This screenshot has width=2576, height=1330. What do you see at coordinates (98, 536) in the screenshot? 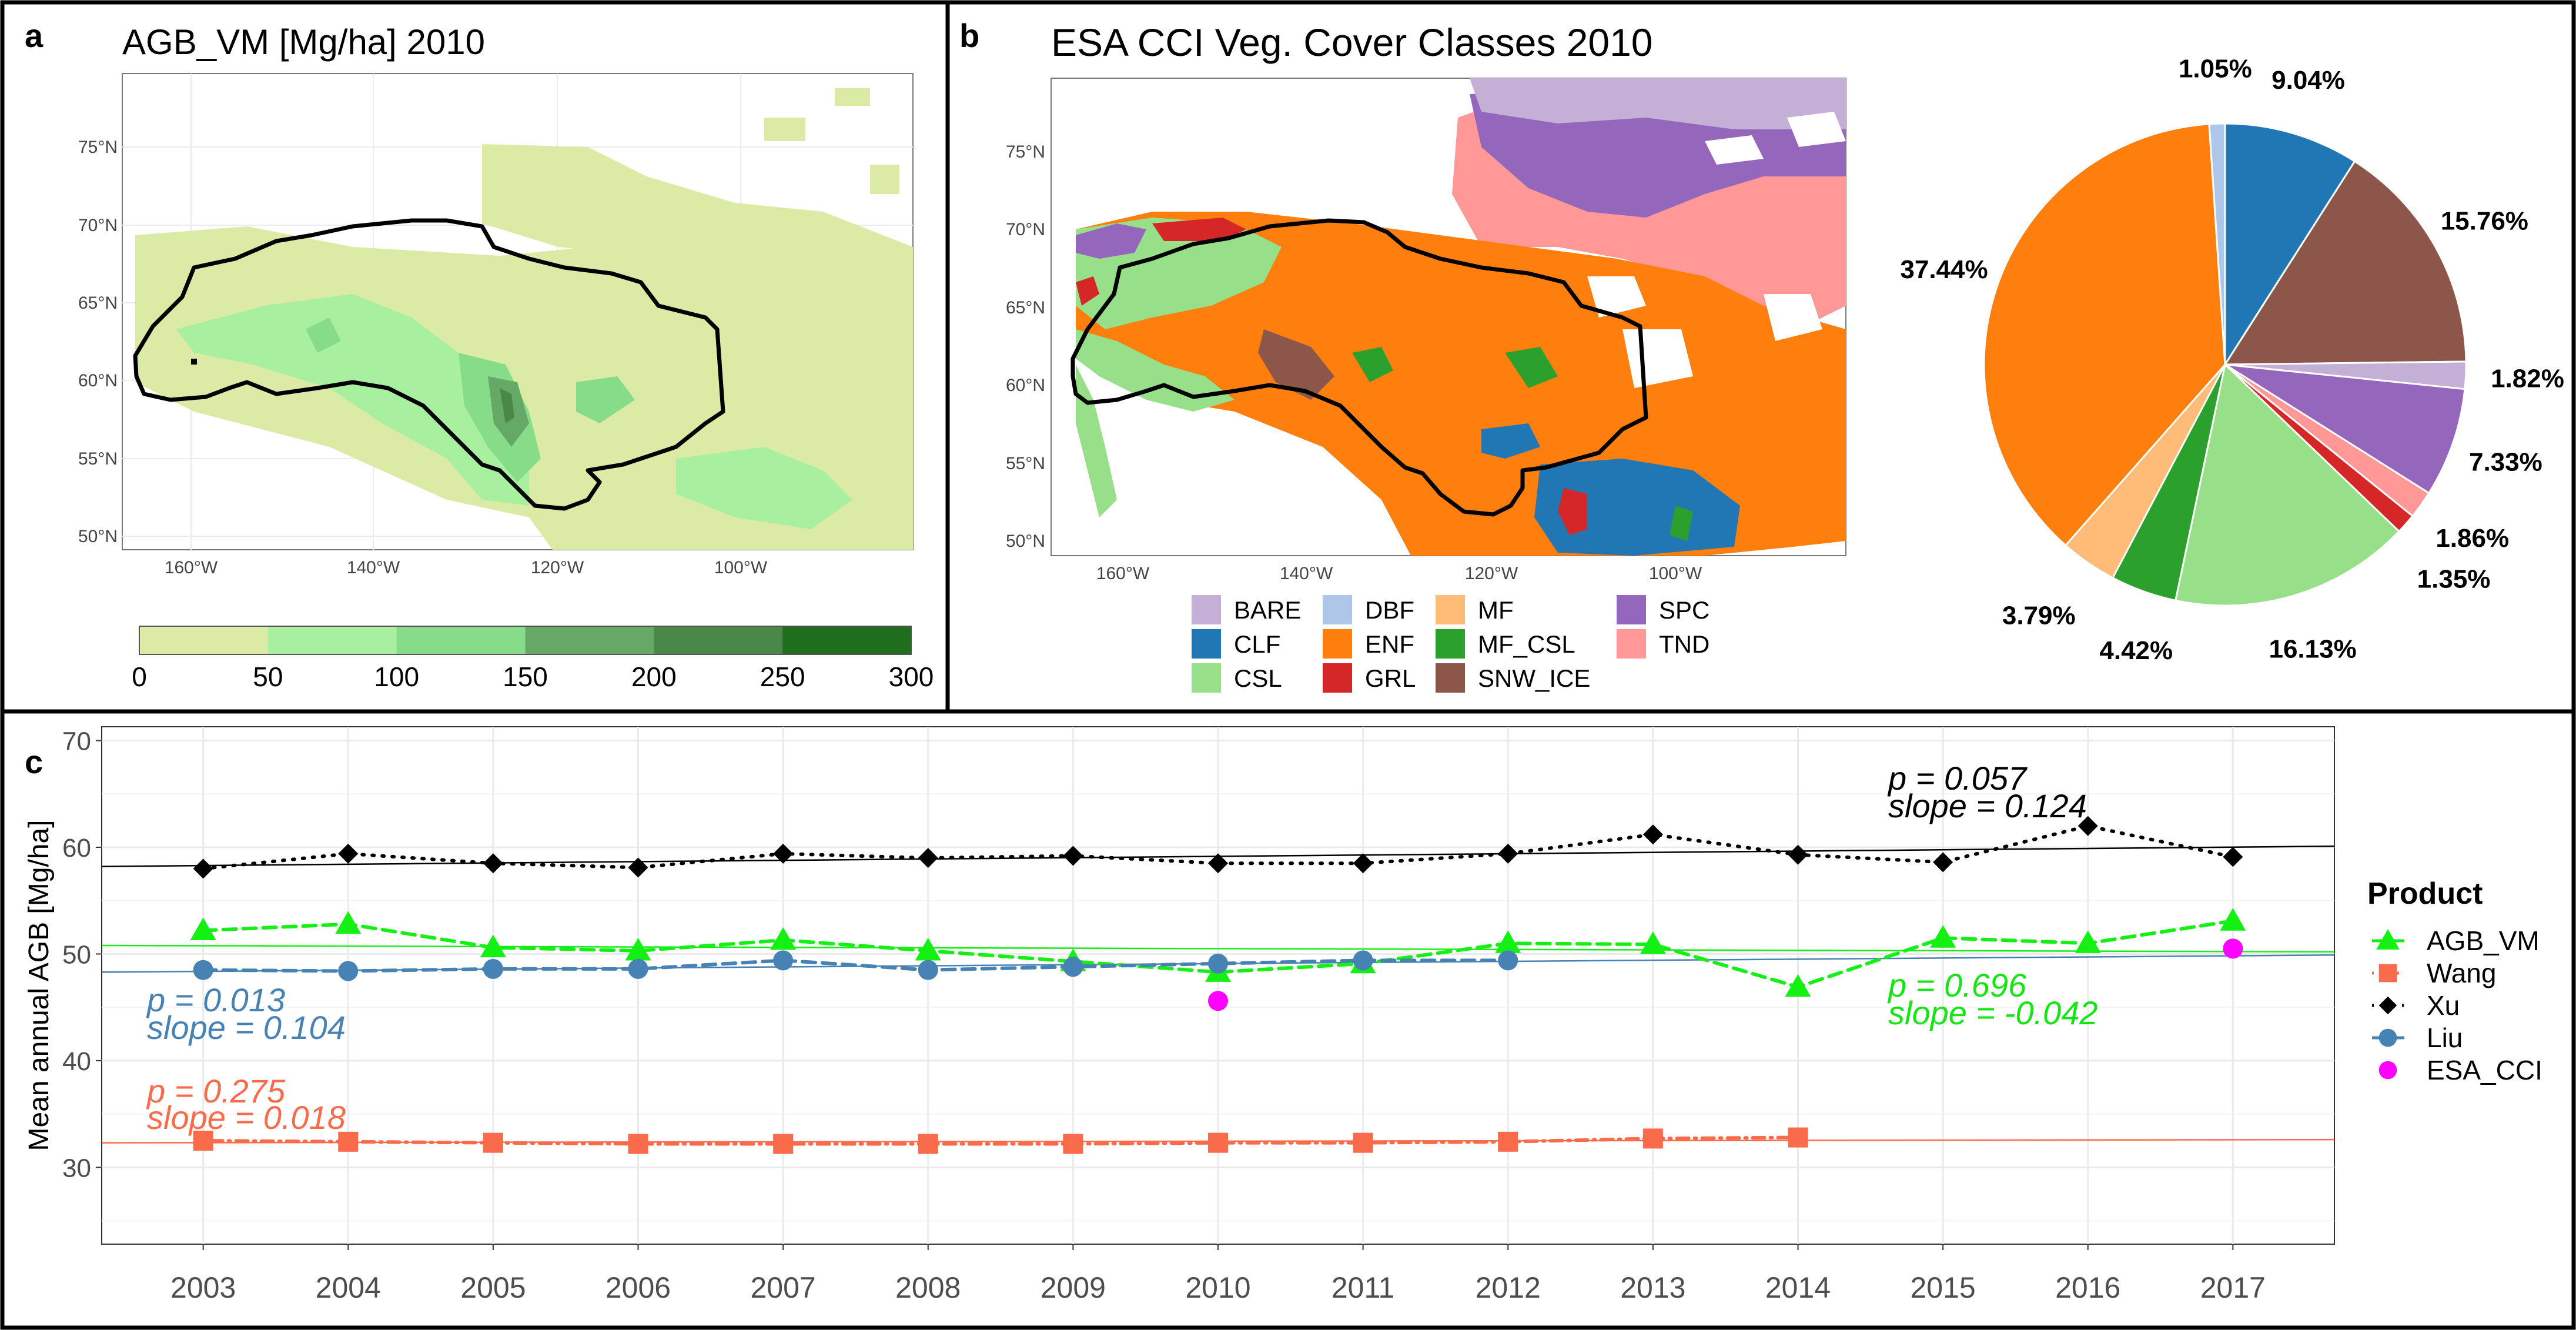
I see `panel-a-ytick: 50°N` at bounding box center [98, 536].